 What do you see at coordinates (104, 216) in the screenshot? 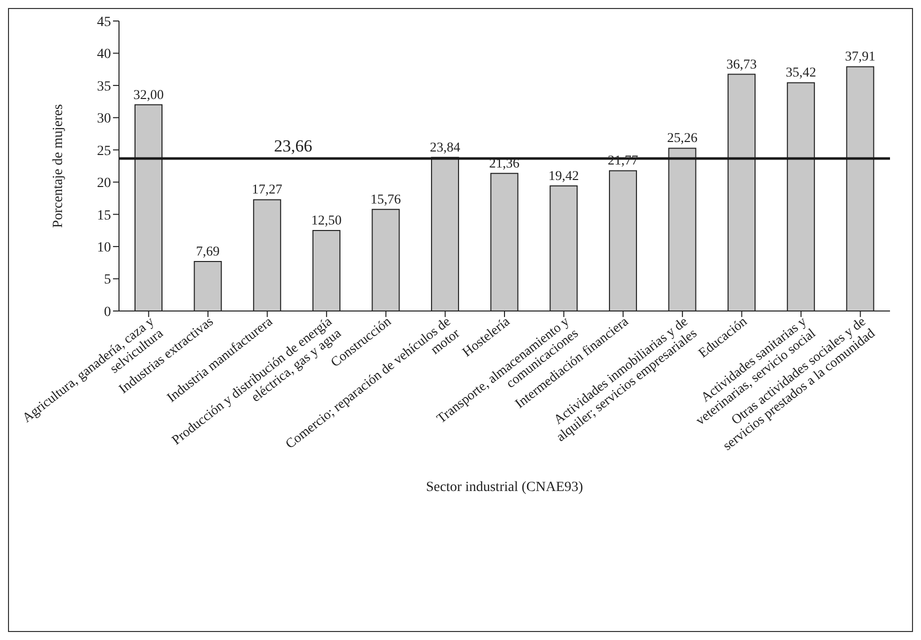
I see `y-tick-label: 15` at bounding box center [104, 216].